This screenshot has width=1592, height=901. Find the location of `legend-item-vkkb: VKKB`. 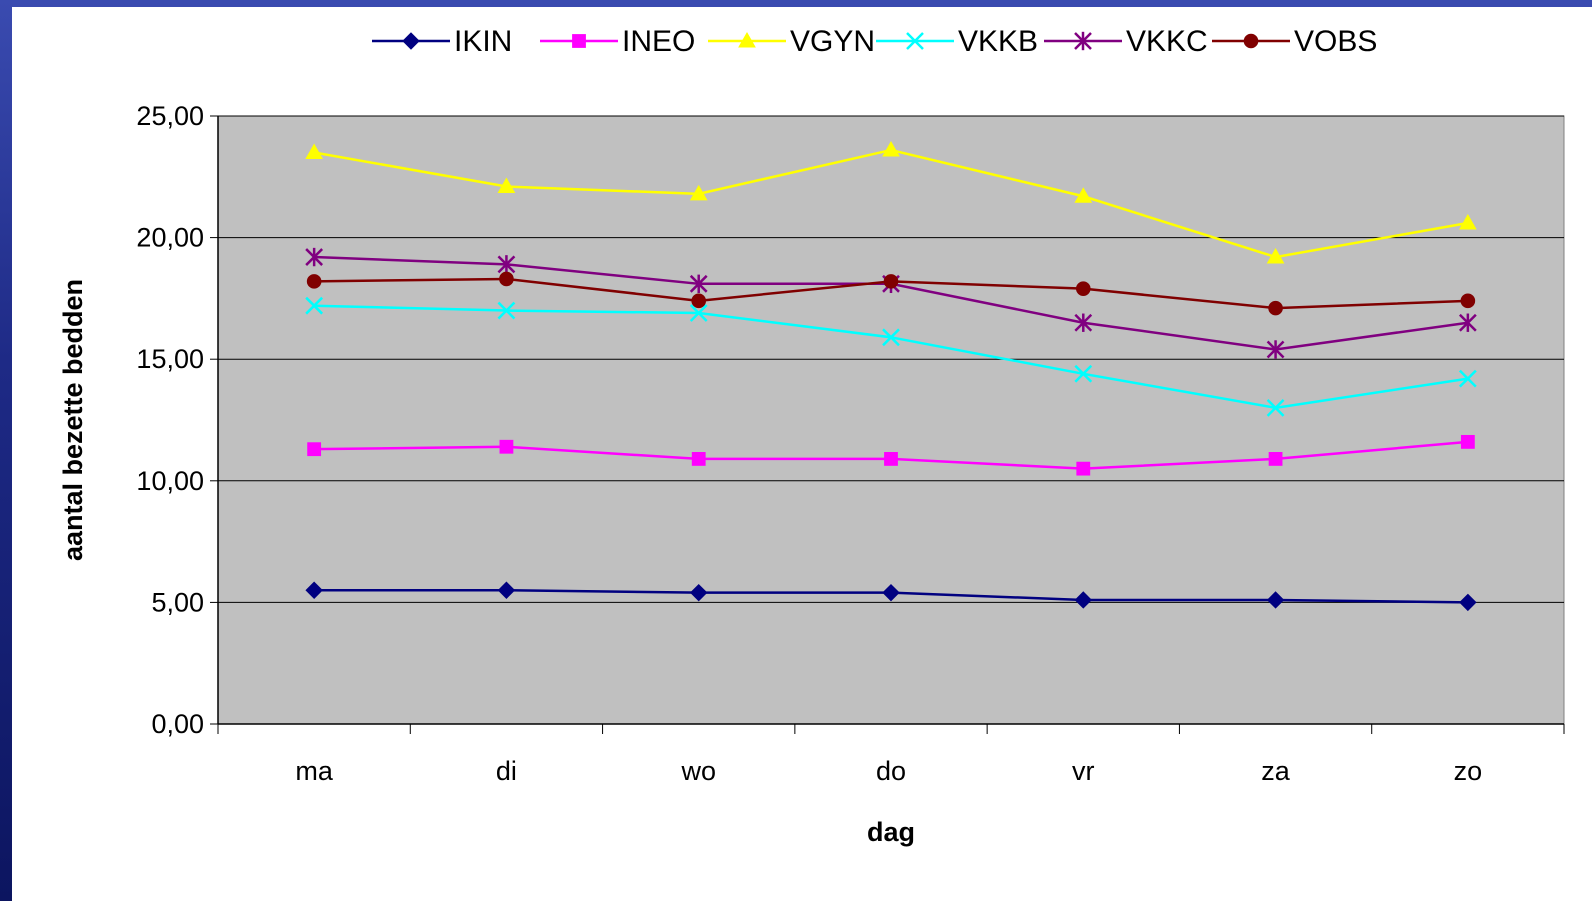

legend-item-vkkb: VKKB is located at coordinates (957, 41).